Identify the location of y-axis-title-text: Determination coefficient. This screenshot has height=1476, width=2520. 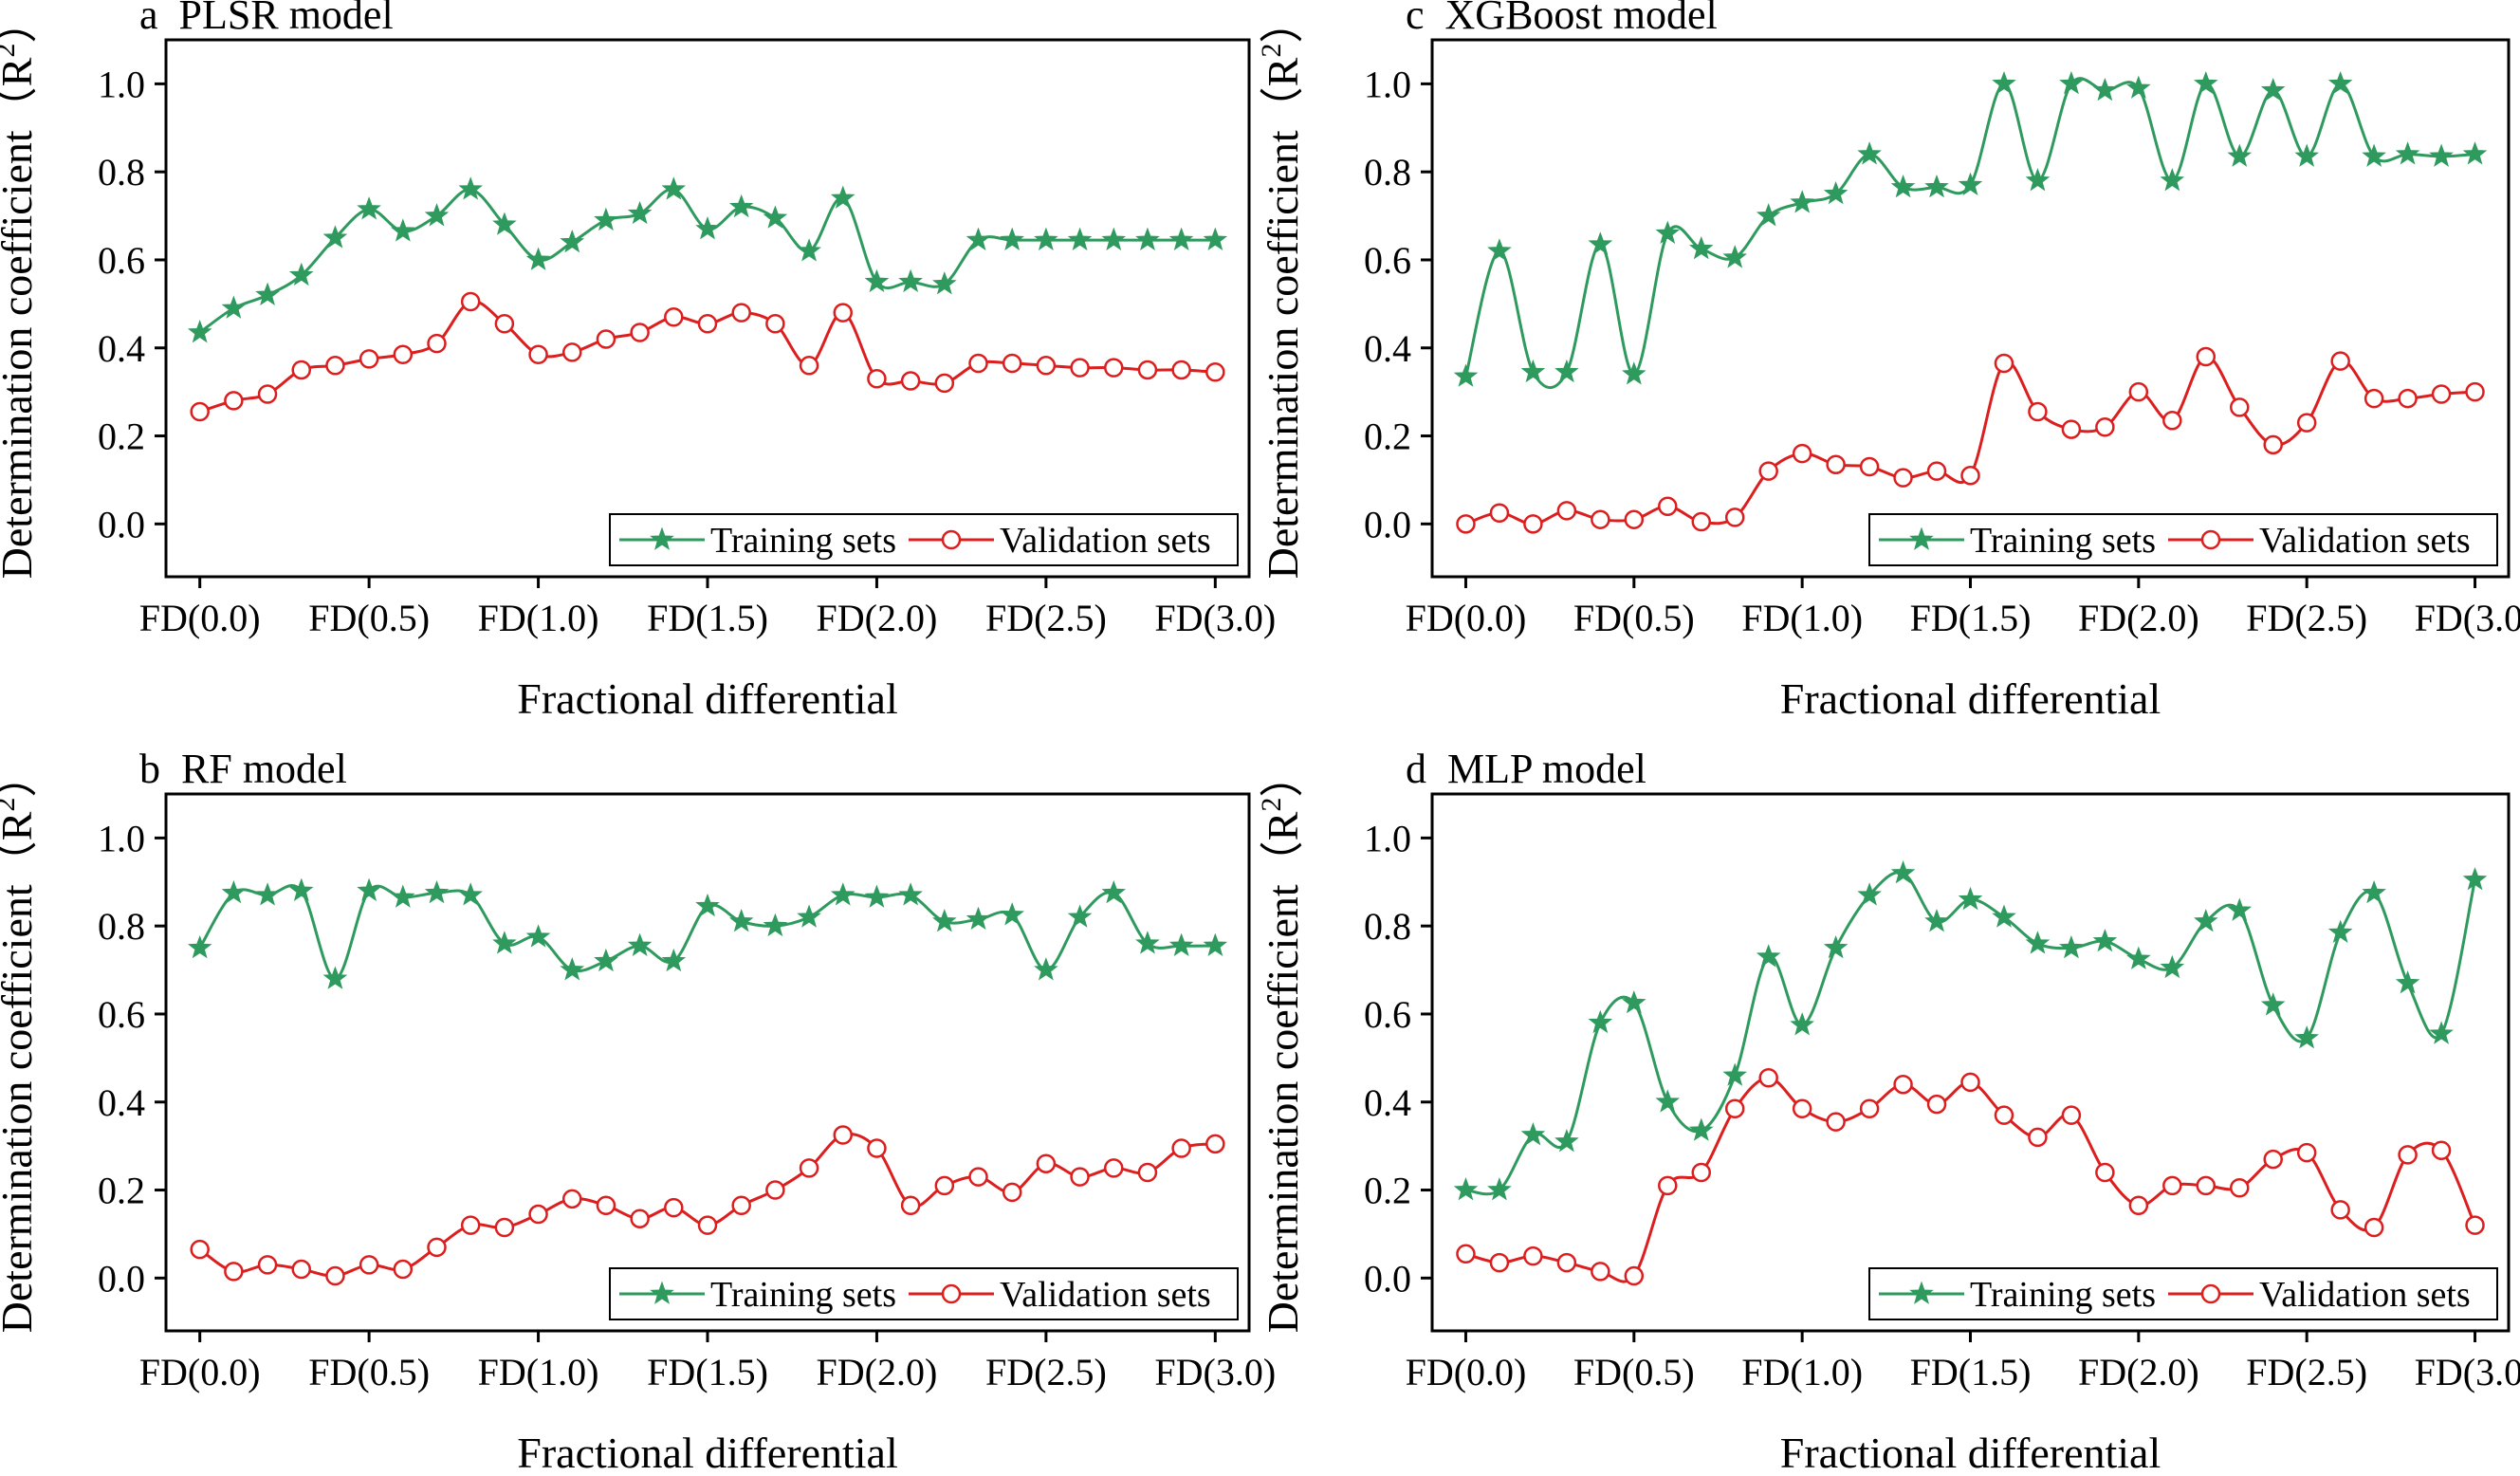
(1283, 355).